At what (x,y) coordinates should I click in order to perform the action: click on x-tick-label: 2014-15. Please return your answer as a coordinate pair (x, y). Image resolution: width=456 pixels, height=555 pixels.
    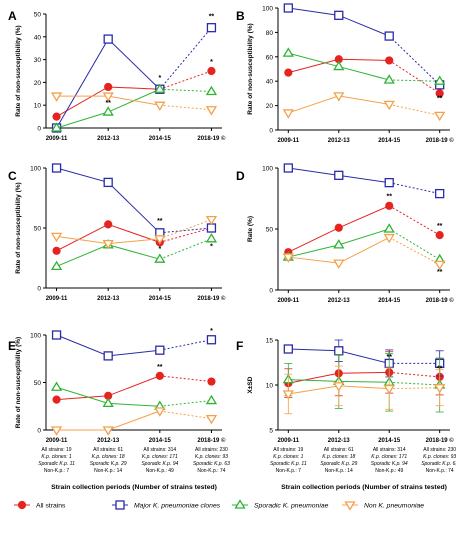
    Looking at the image, I should click on (160, 299).